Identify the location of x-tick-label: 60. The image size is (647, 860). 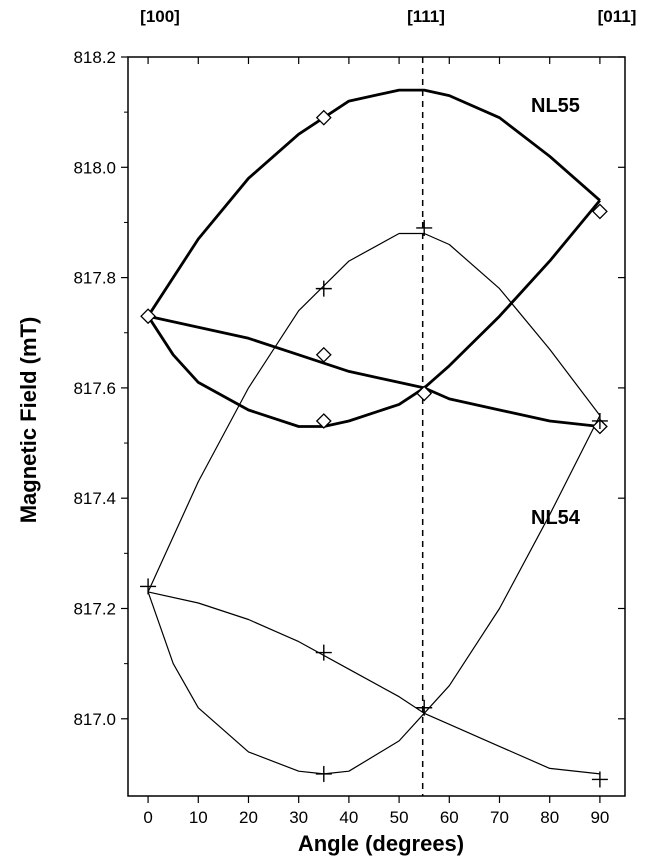
(449, 817).